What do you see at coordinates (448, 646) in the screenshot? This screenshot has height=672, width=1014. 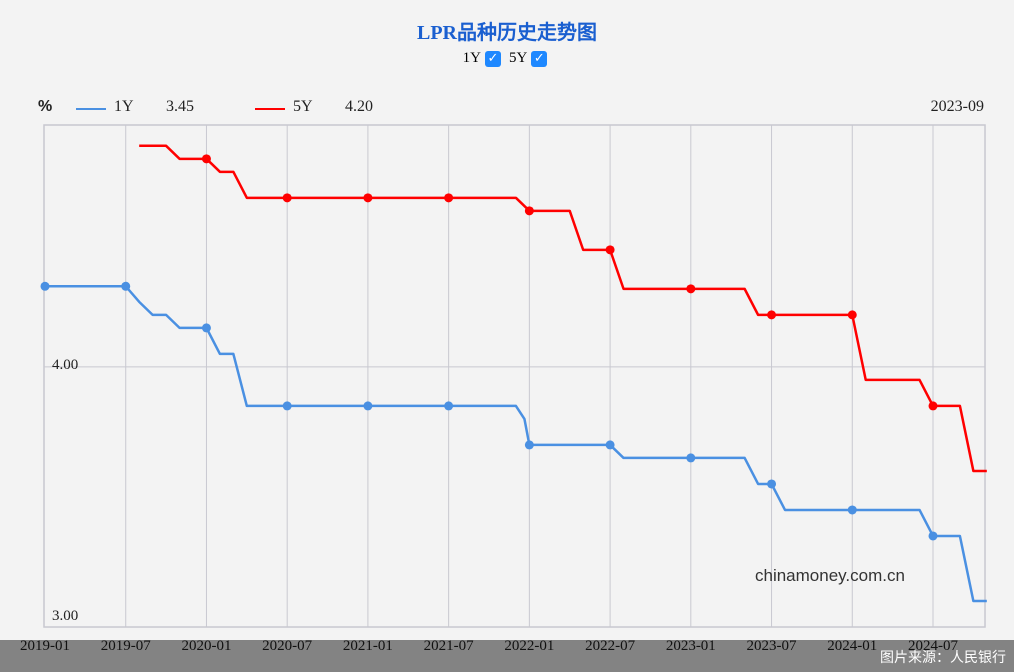 I see `x-tick-label: 2021-07` at bounding box center [448, 646].